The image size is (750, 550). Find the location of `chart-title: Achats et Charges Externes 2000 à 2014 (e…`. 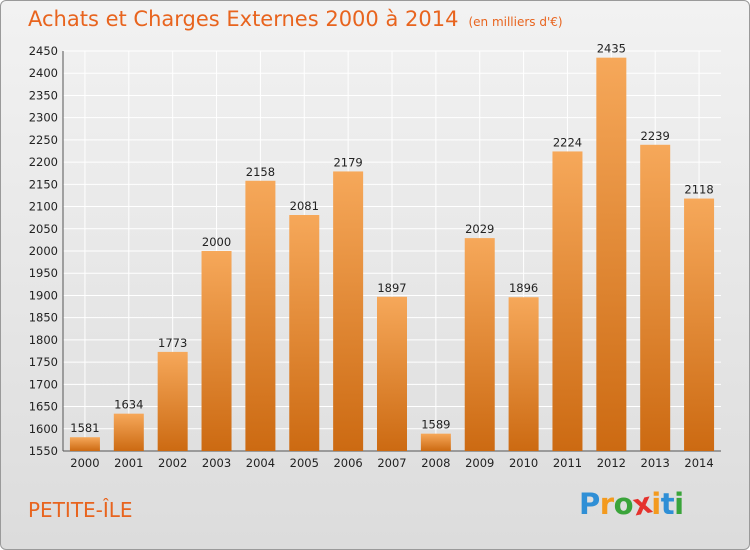

chart-title: Achats et Charges Externes 2000 à 2014 (e… is located at coordinates (295, 19).